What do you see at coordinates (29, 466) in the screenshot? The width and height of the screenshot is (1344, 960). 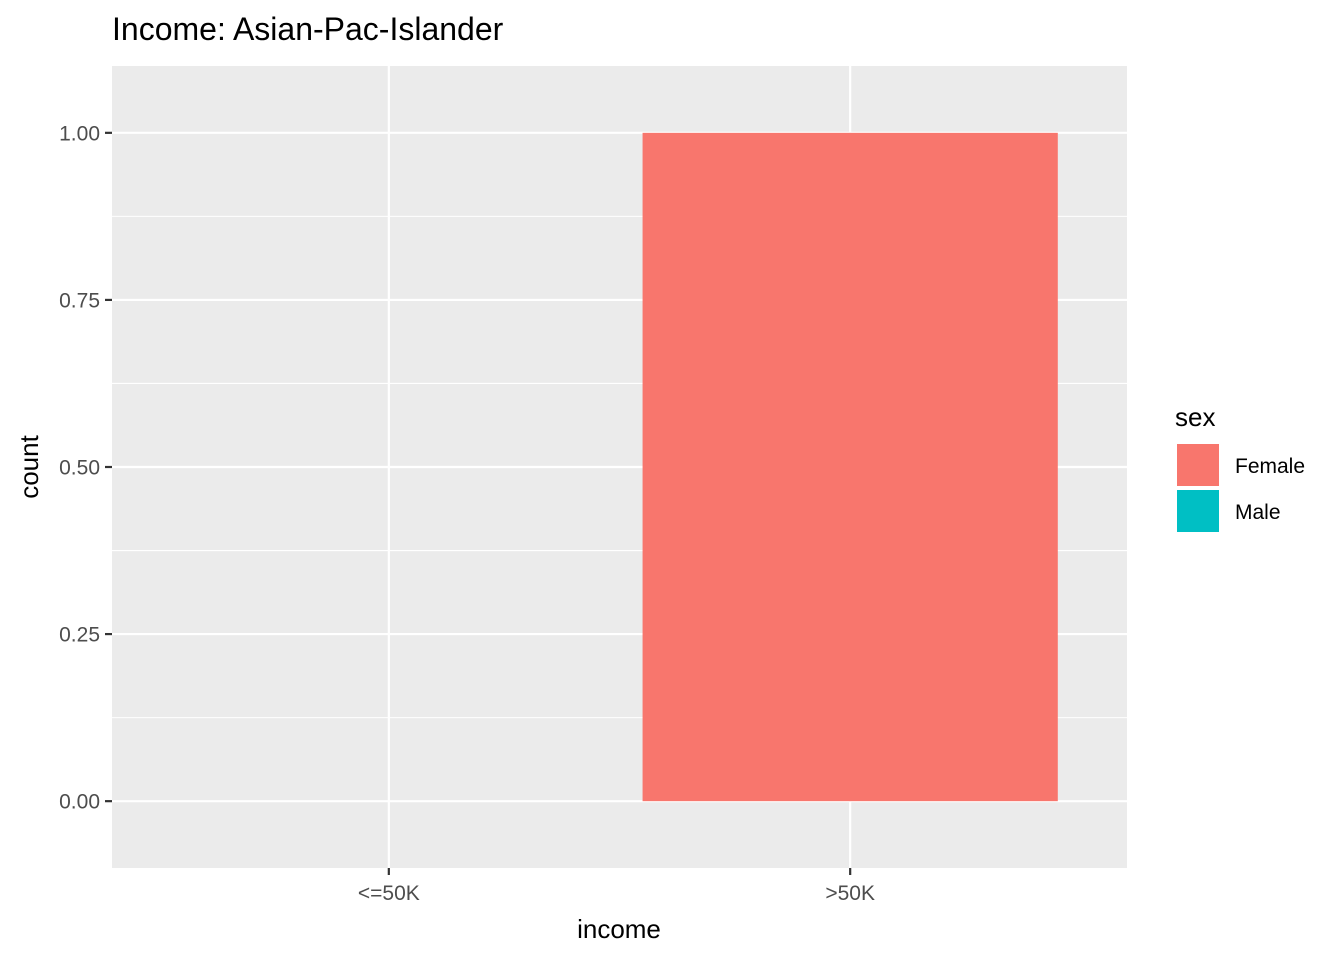 I see `y-axis-title: count` at bounding box center [29, 466].